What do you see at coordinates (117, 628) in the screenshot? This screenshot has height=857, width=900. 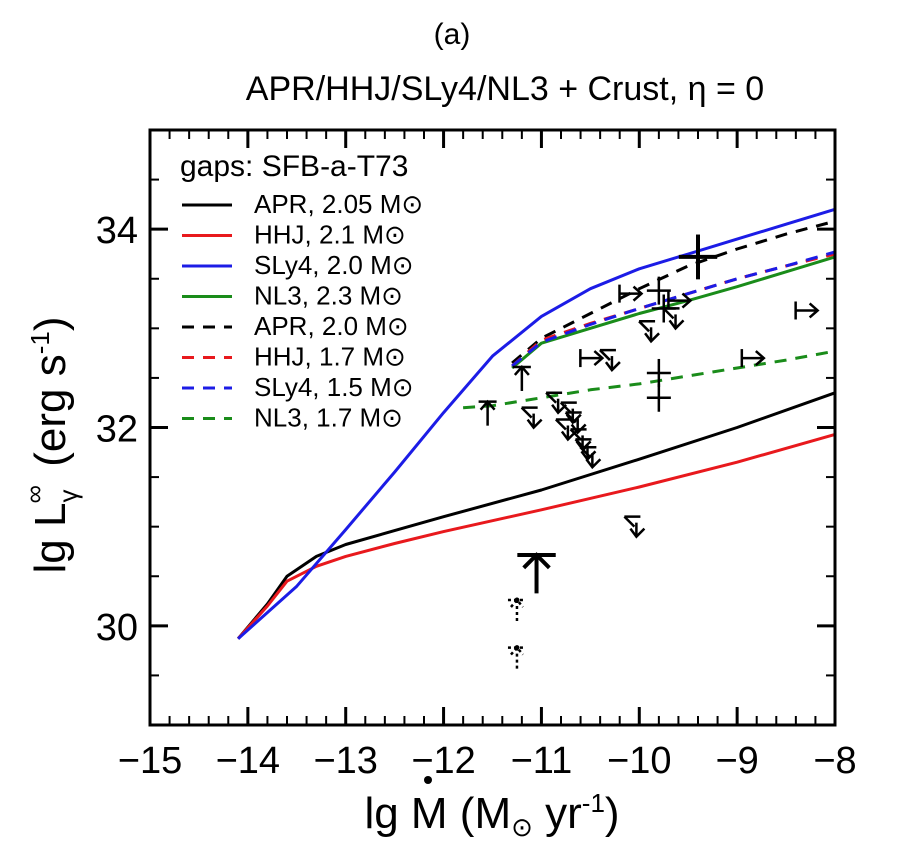 I see `y-tick-label: 30` at bounding box center [117, 628].